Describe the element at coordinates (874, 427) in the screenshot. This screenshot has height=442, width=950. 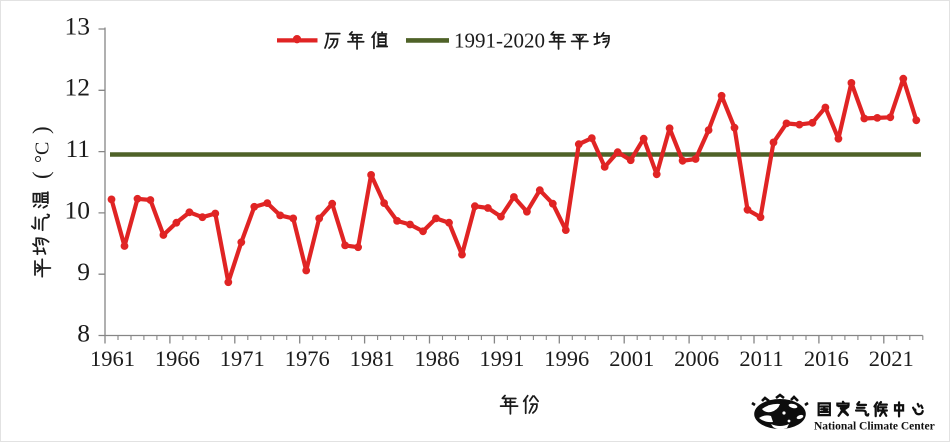
I see `svg-text: National Climate Center` at that location.